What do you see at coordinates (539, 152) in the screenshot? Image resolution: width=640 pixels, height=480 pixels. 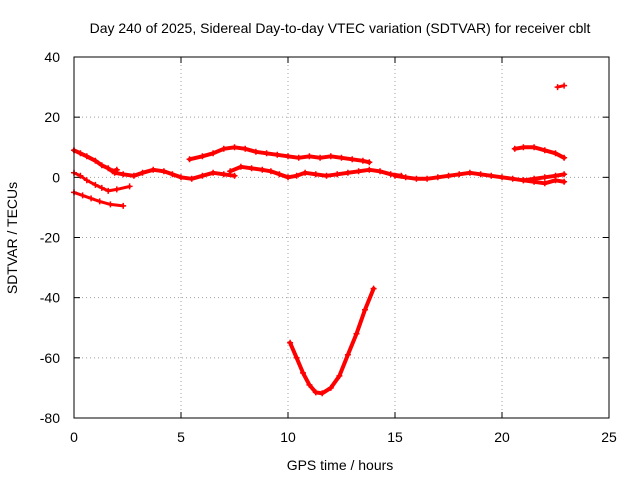 I see `series-arc-i` at bounding box center [539, 152].